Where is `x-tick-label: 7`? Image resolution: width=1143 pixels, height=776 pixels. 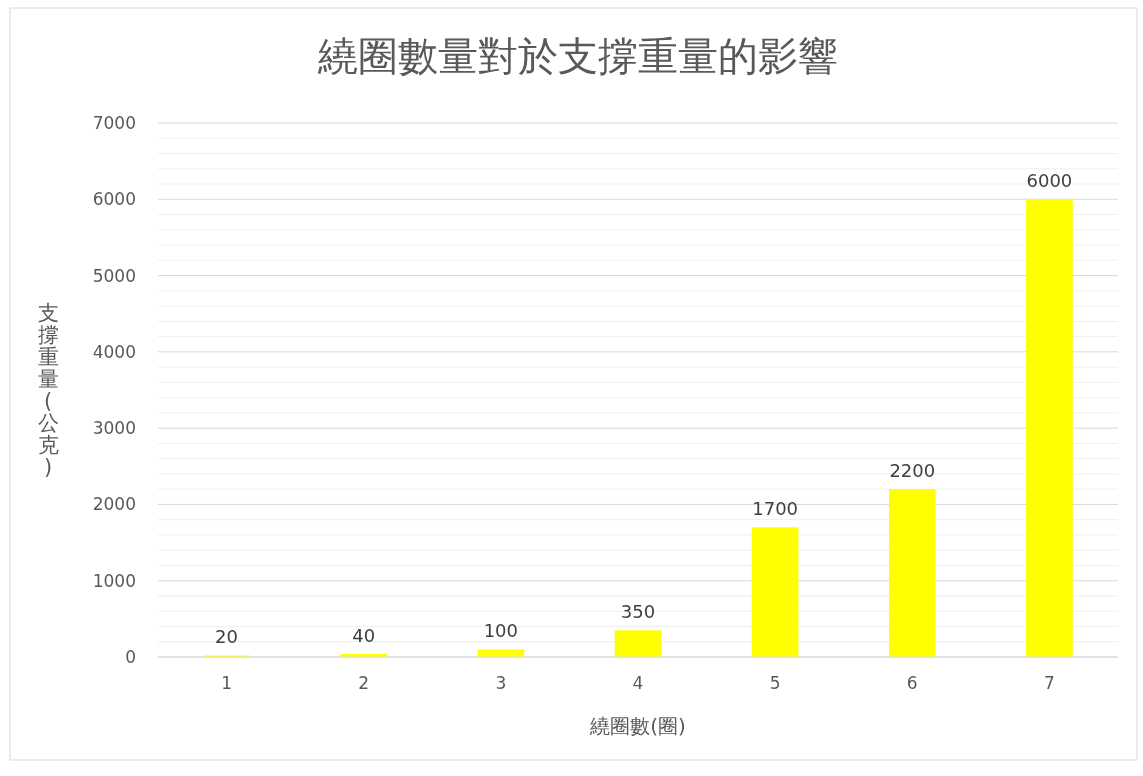 x-tick-label: 7 is located at coordinates (1049, 683).